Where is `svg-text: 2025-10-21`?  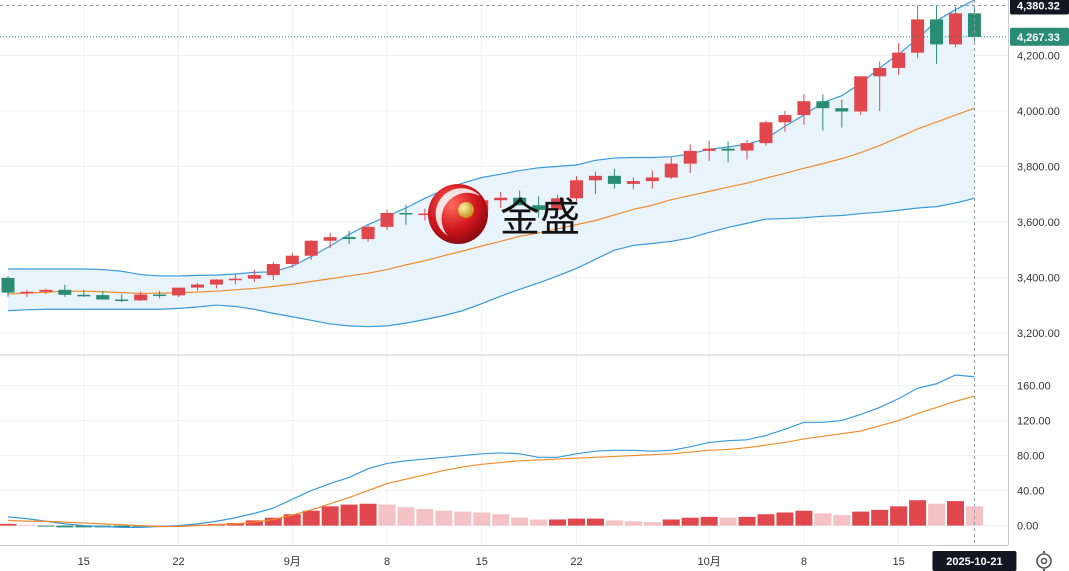 svg-text: 2025-10-21 is located at coordinates (974, 562).